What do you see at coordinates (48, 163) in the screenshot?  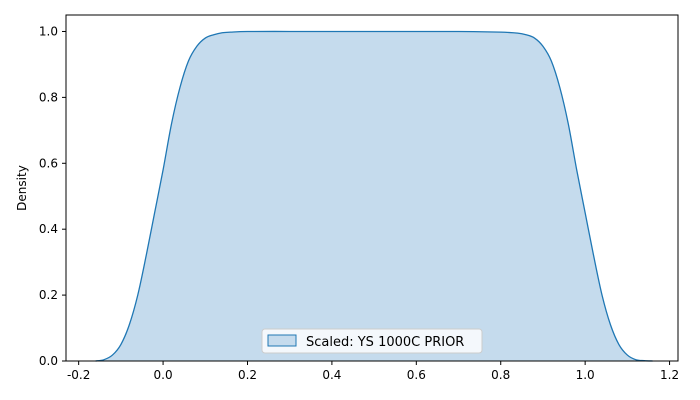 I see `y-tick-label: 0.6` at bounding box center [48, 163].